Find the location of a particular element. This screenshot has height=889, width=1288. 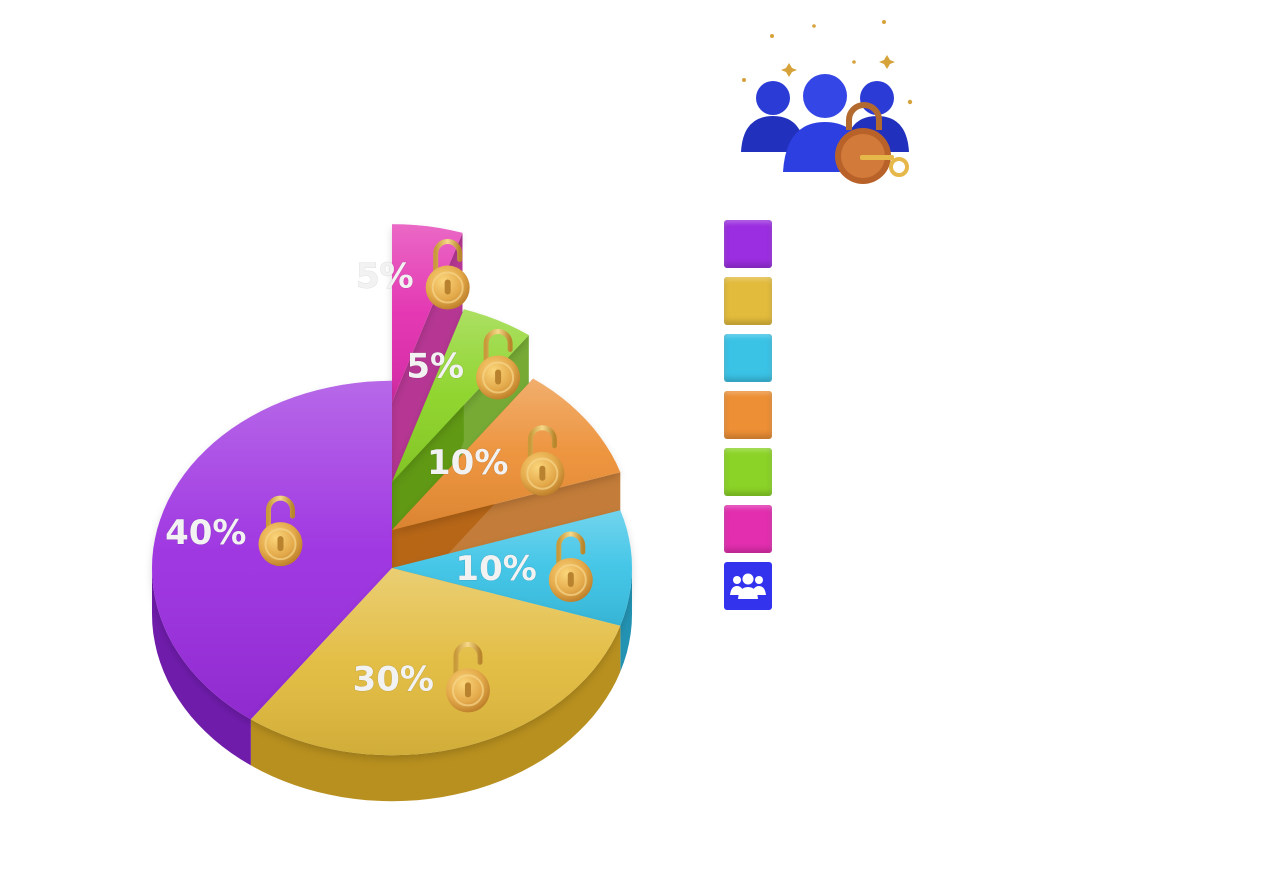

users-with-padlock-and-key-icon is located at coordinates (827, 102).